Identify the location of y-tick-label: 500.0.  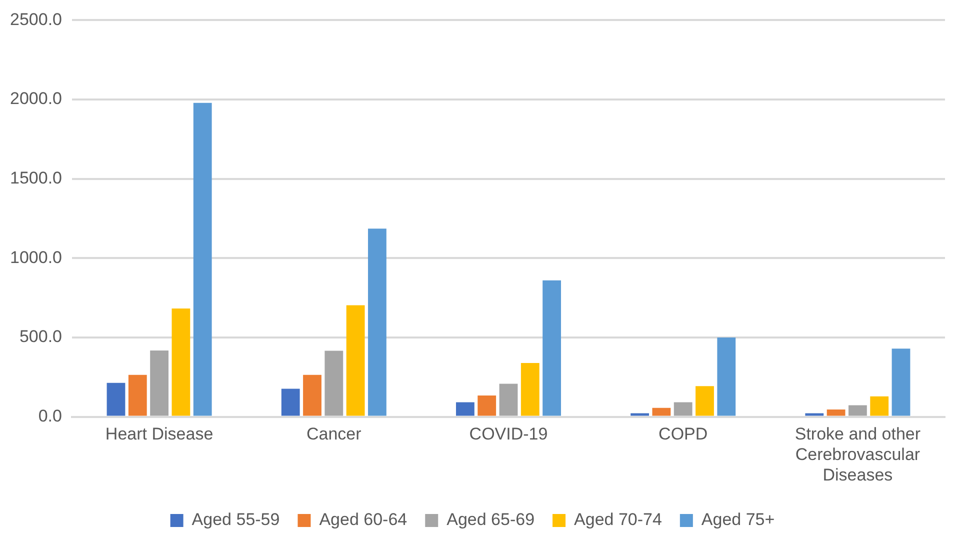
(40, 336).